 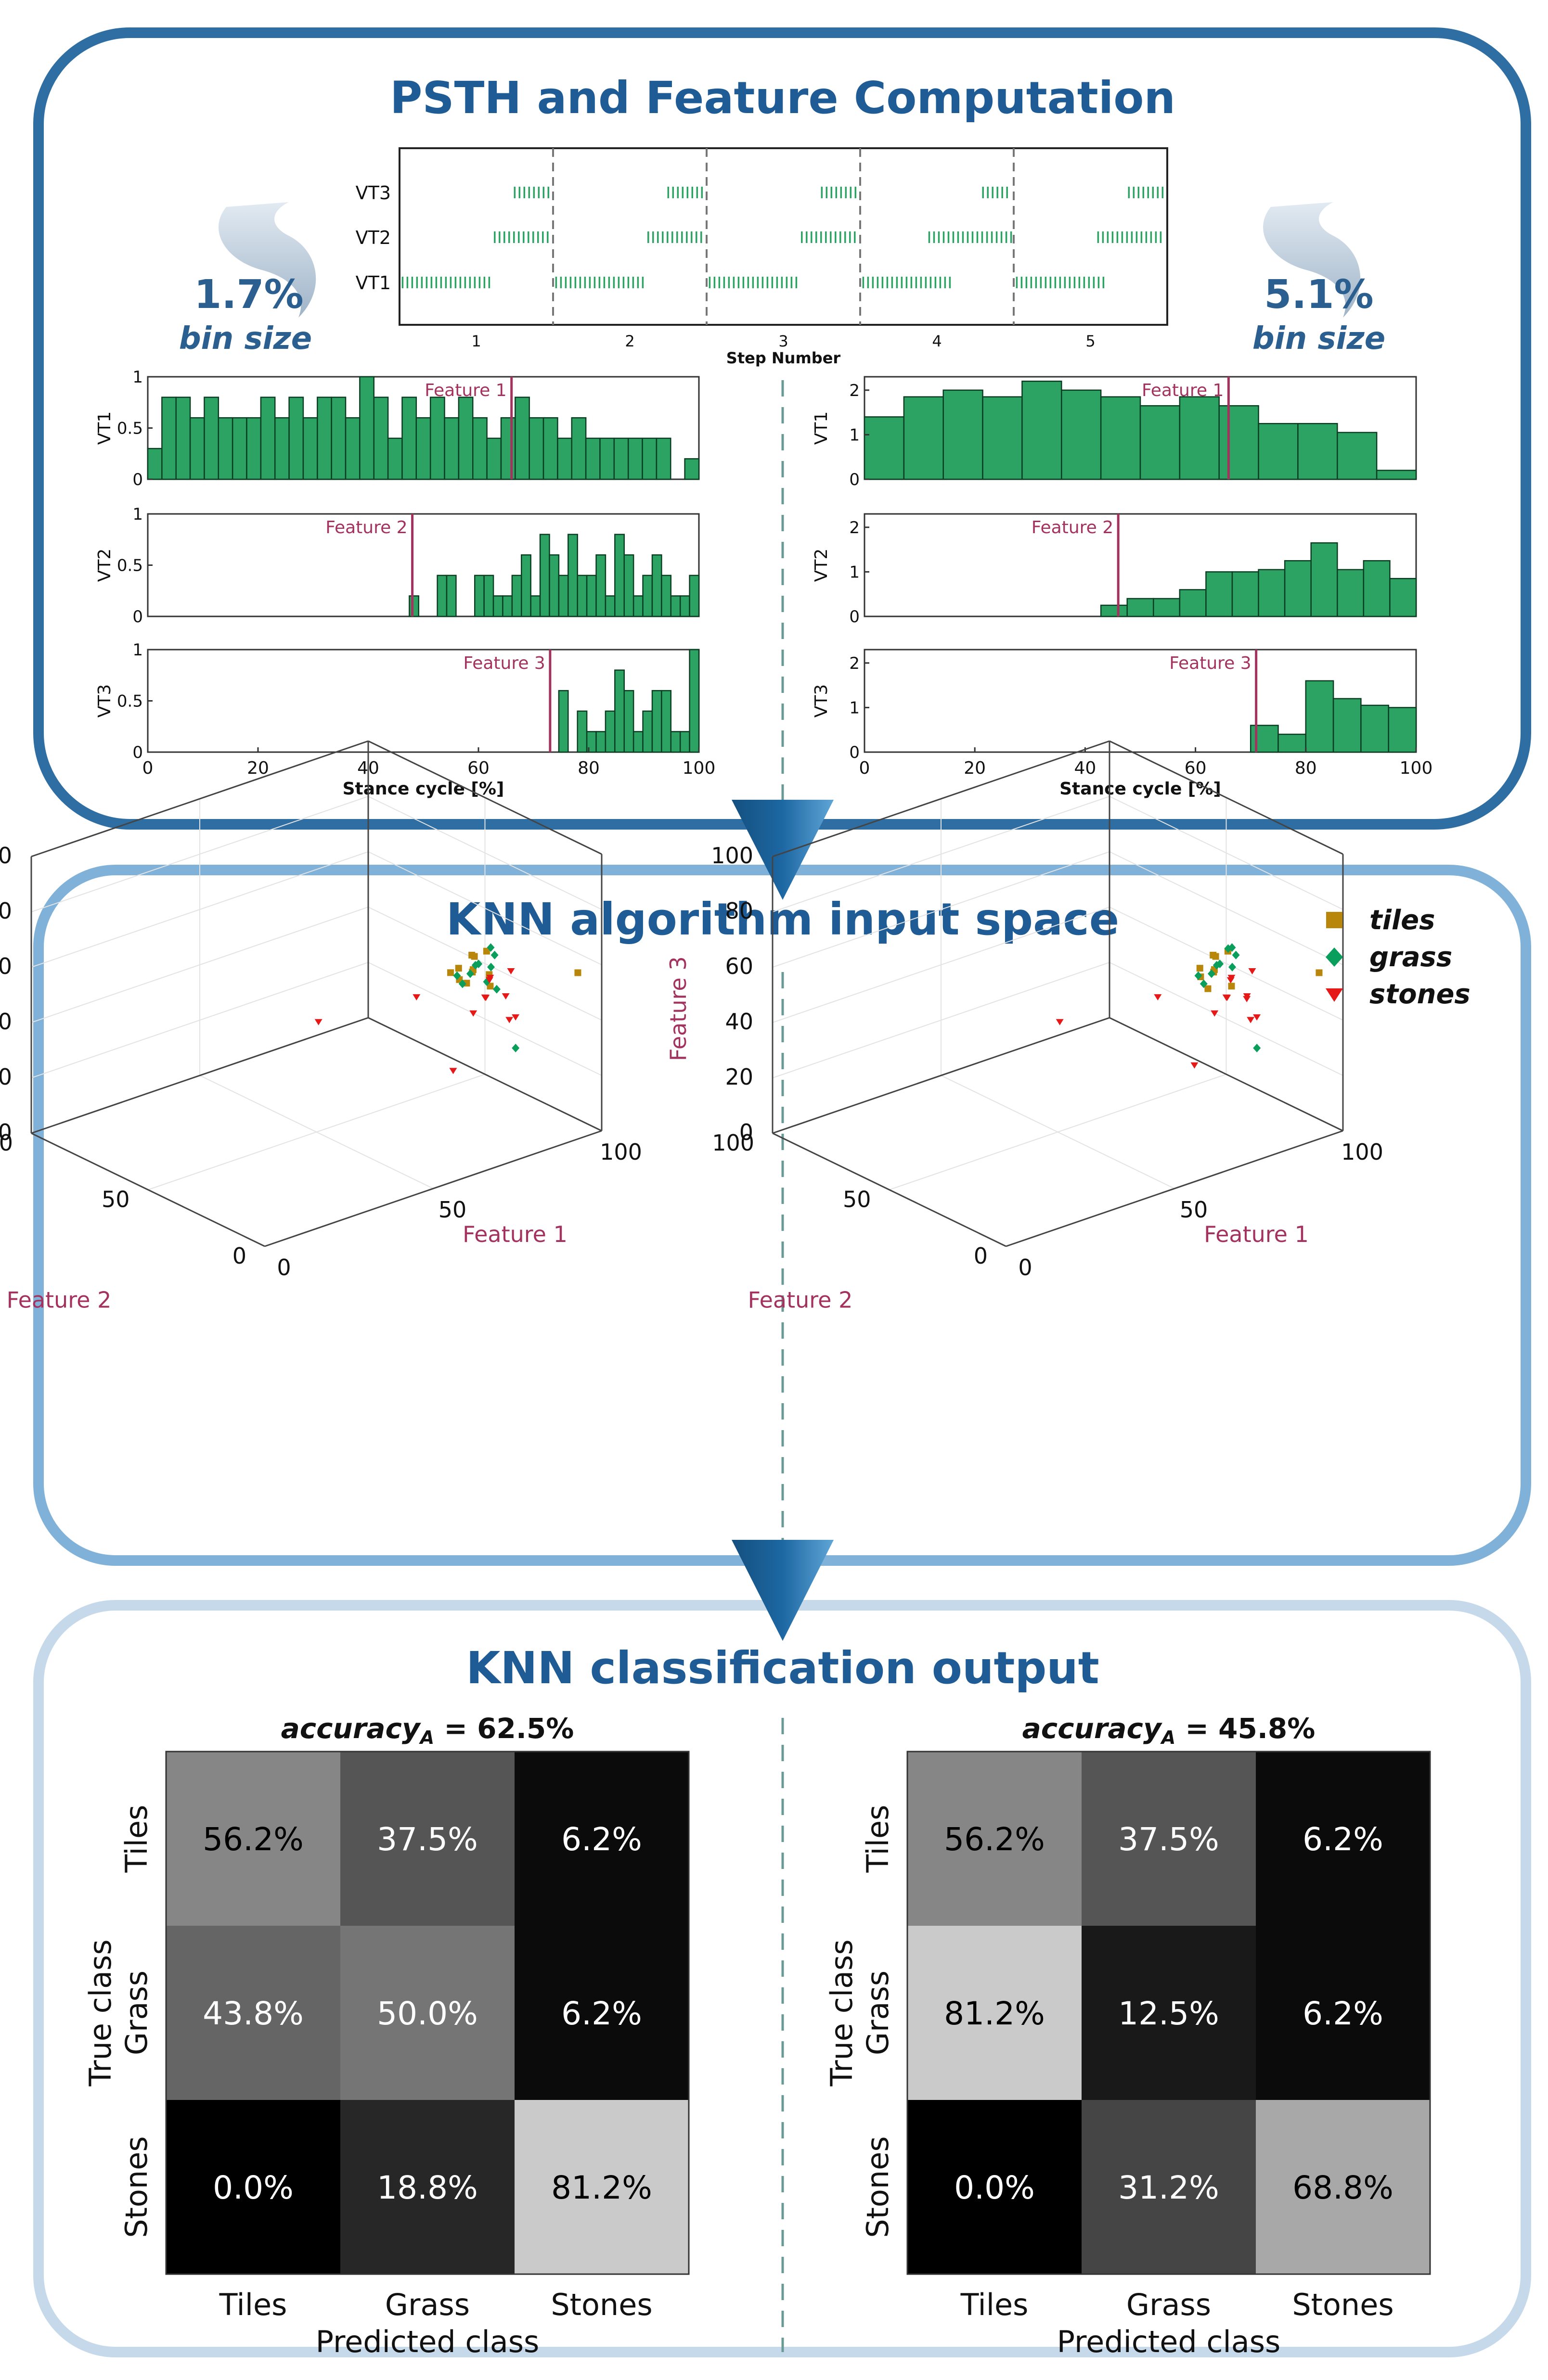 I want to click on z-tick: 60, so click(x=739, y=966).